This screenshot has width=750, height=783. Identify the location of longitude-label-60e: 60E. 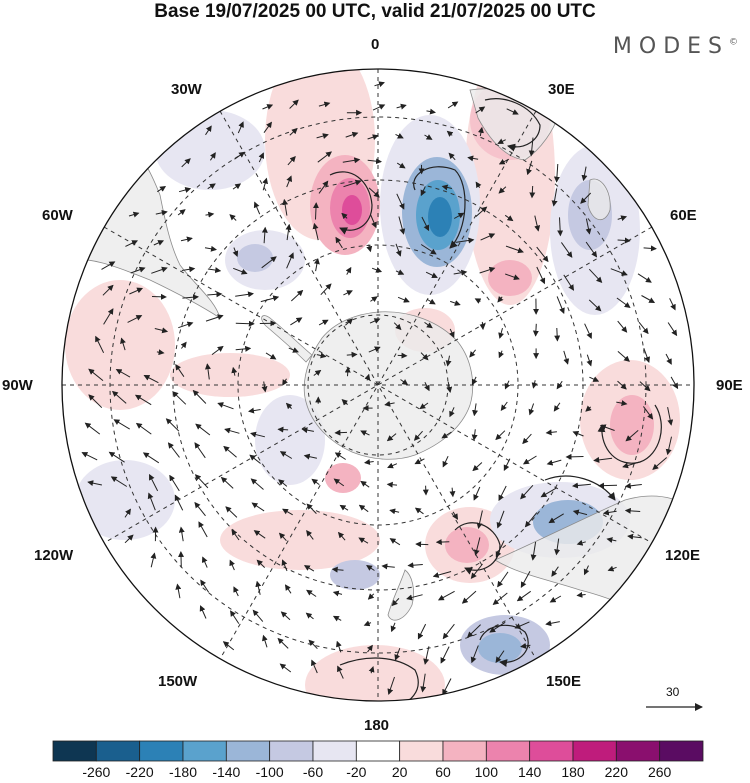
(683, 215).